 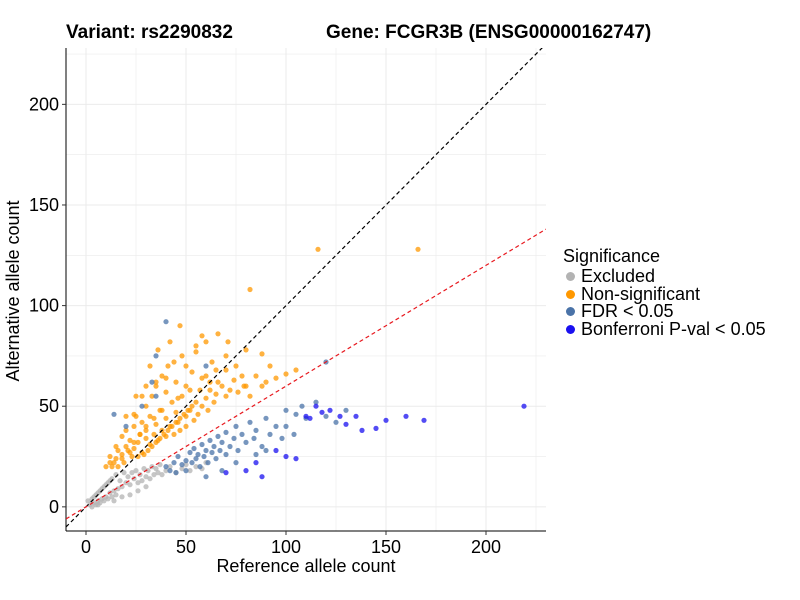 I want to click on legend-item-excluded: Excluded, so click(x=664, y=276).